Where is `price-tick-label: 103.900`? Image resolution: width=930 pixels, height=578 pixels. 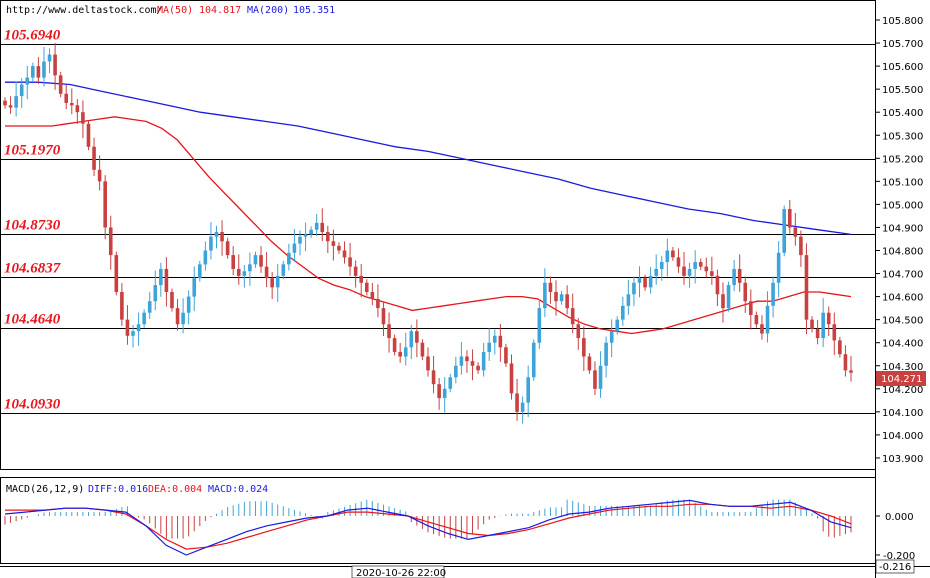 price-tick-label: 103.900 is located at coordinates (902, 459).